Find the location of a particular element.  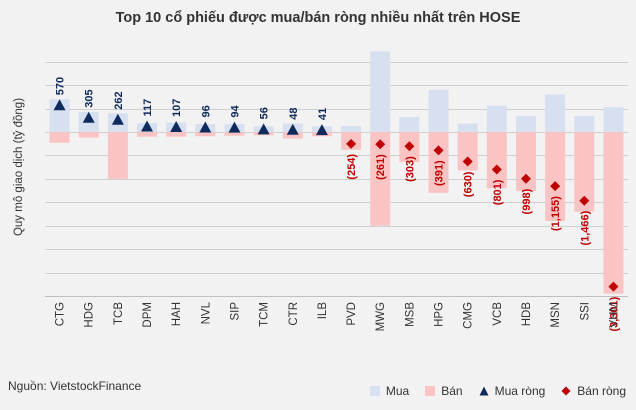

x-tick-label: MSN is located at coordinates (556, 315).